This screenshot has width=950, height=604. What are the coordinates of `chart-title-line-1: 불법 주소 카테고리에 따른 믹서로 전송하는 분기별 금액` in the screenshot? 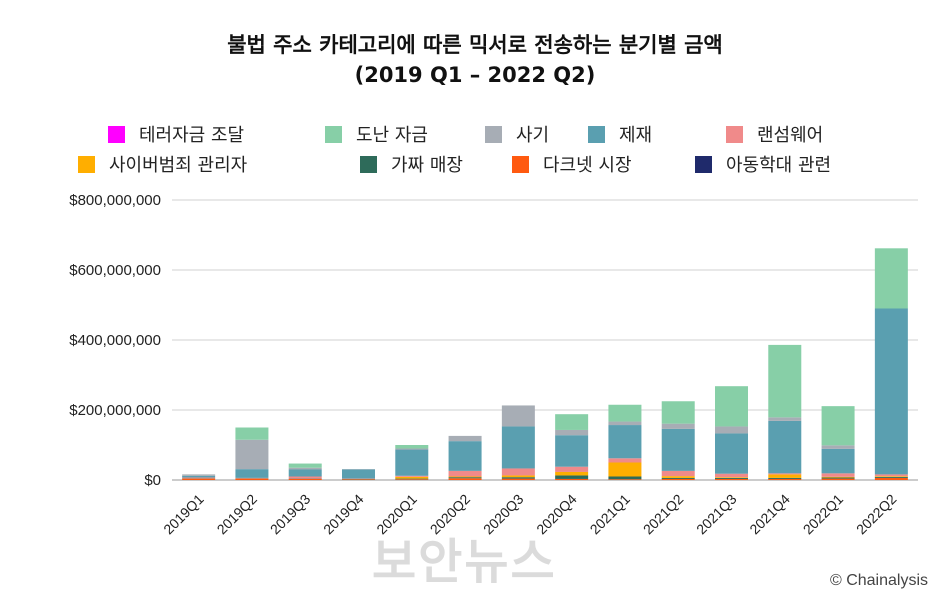 It's located at (475, 45).